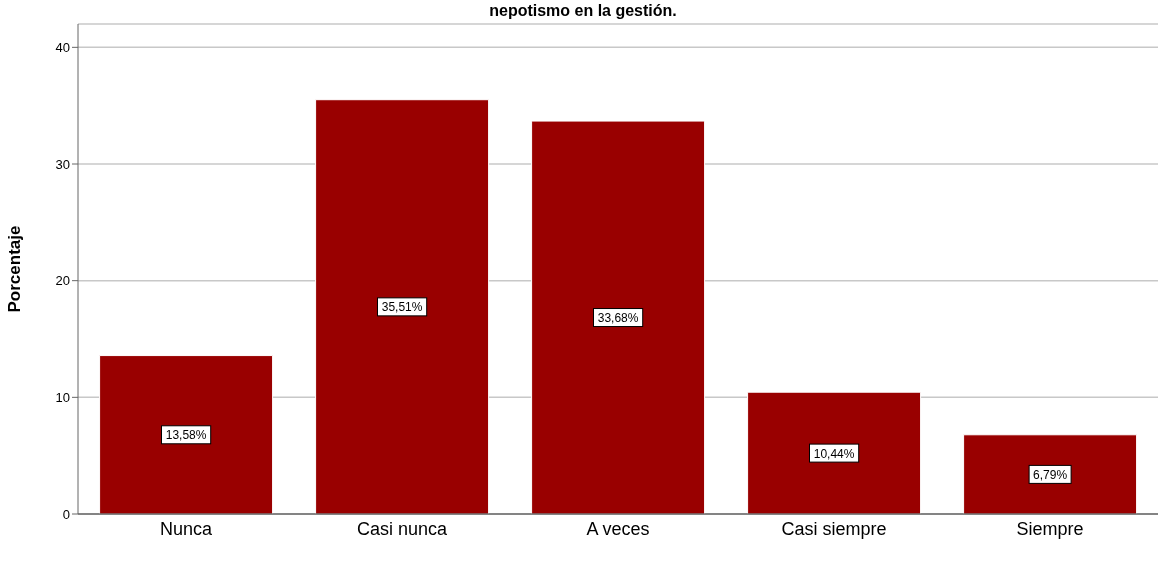  I want to click on data-label: 6,79%, so click(1050, 474).